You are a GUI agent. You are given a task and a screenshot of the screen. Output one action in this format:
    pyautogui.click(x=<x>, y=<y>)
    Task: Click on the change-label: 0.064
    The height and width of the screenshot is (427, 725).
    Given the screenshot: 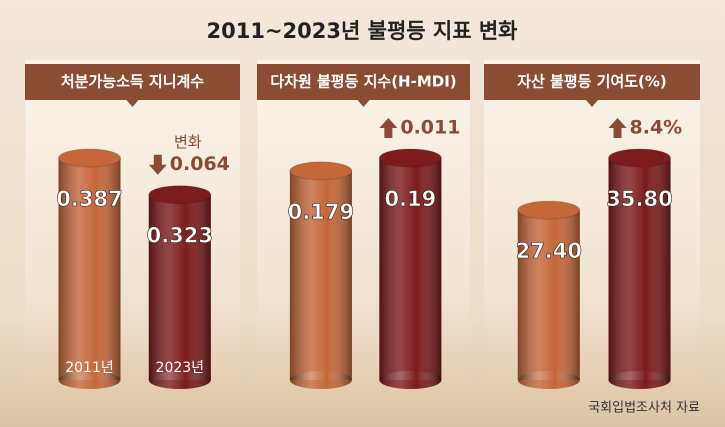 What is the action you would take?
    pyautogui.click(x=200, y=164)
    